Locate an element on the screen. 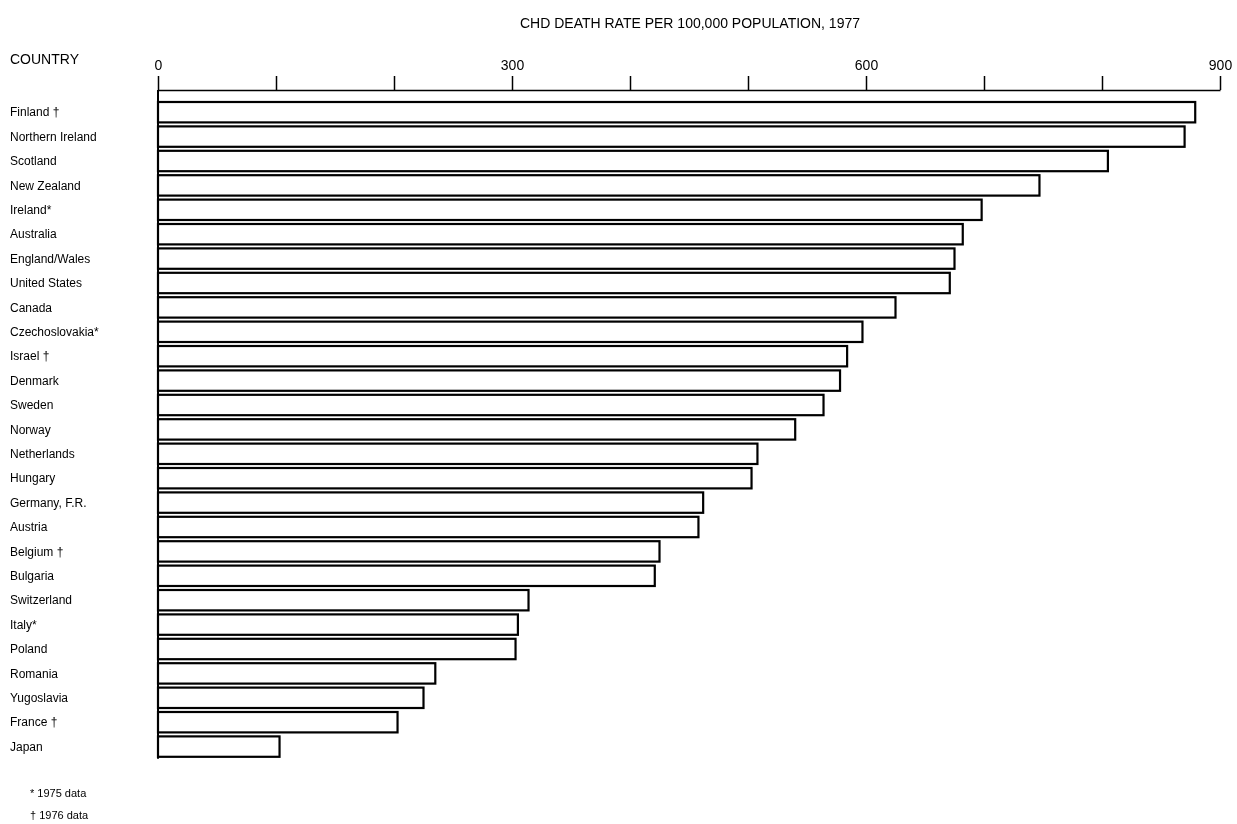 This screenshot has width=1237, height=824. y-tick-label: Bulgaria is located at coordinates (32, 576).